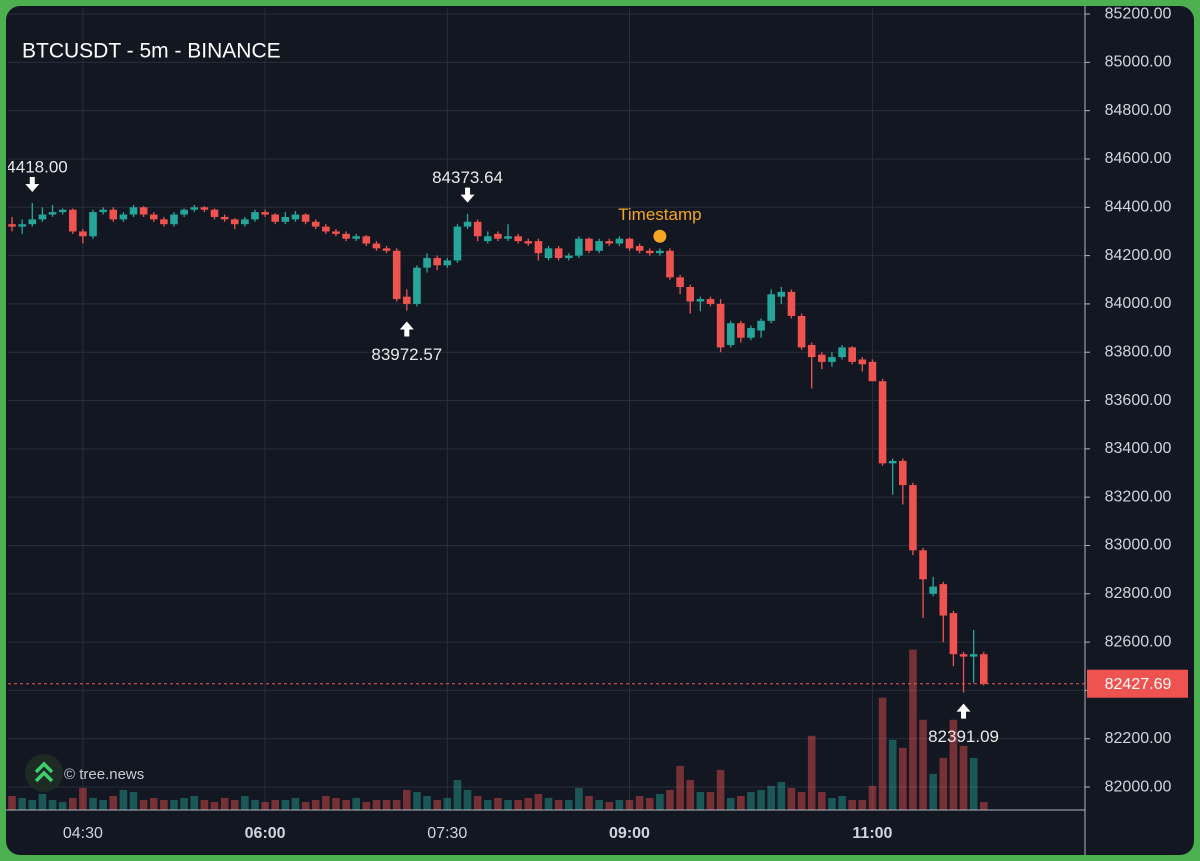 The height and width of the screenshot is (861, 1200). I want to click on annotation-dot, so click(660, 236).